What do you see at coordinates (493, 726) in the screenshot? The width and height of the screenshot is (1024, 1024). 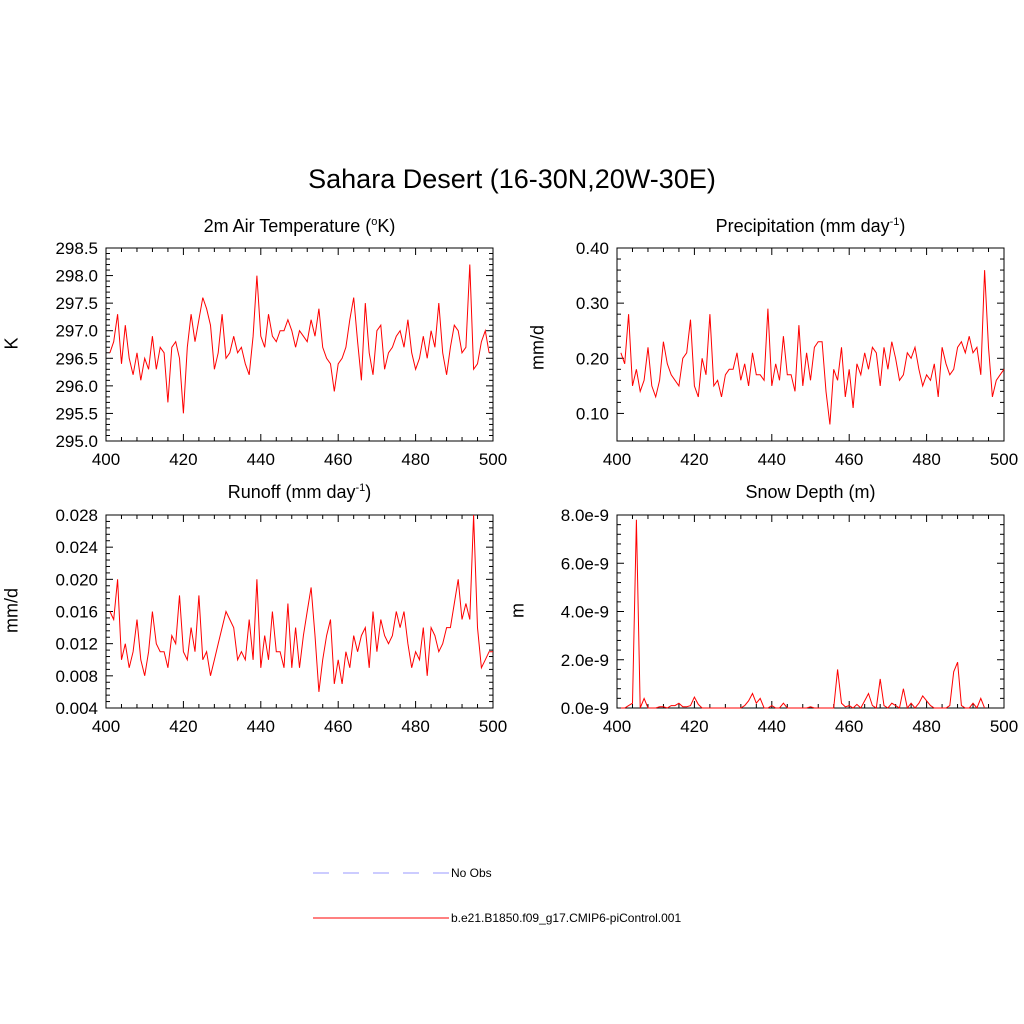 I see `xtick-label-runoff: 500` at bounding box center [493, 726].